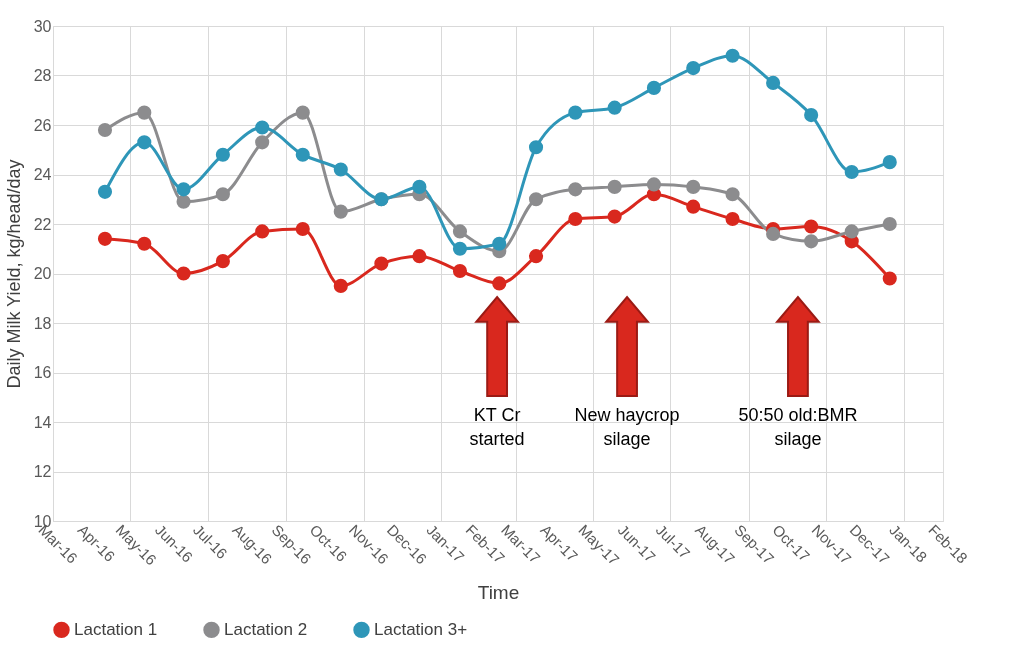 This screenshot has height=655, width=1026. Describe the element at coordinates (42, 174) in the screenshot. I see `y-tick-label: 24` at that location.